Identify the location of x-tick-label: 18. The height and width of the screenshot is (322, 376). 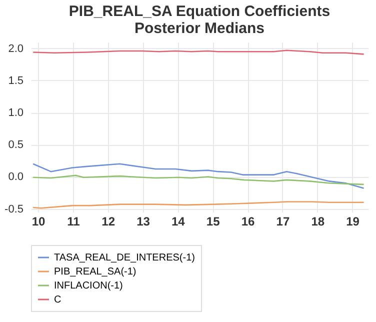
(318, 221).